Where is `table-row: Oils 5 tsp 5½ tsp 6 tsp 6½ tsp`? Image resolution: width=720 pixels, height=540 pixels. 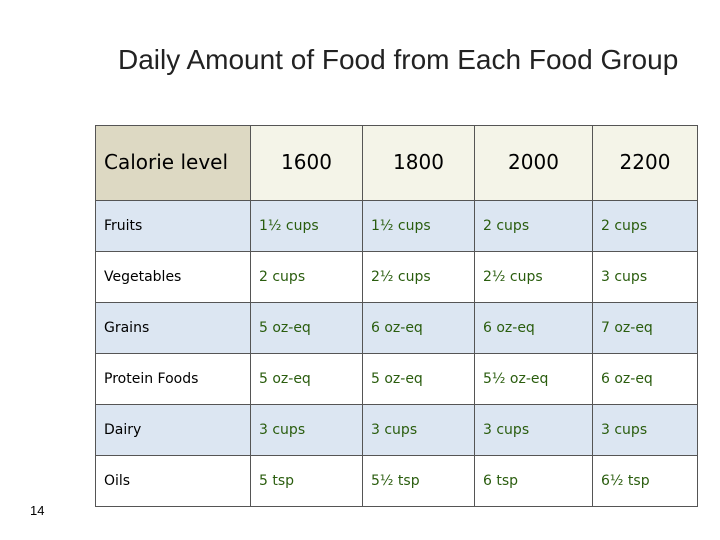
table-row: Oils 5 tsp 5½ tsp 6 tsp 6½ tsp is located at coordinates (396, 481).